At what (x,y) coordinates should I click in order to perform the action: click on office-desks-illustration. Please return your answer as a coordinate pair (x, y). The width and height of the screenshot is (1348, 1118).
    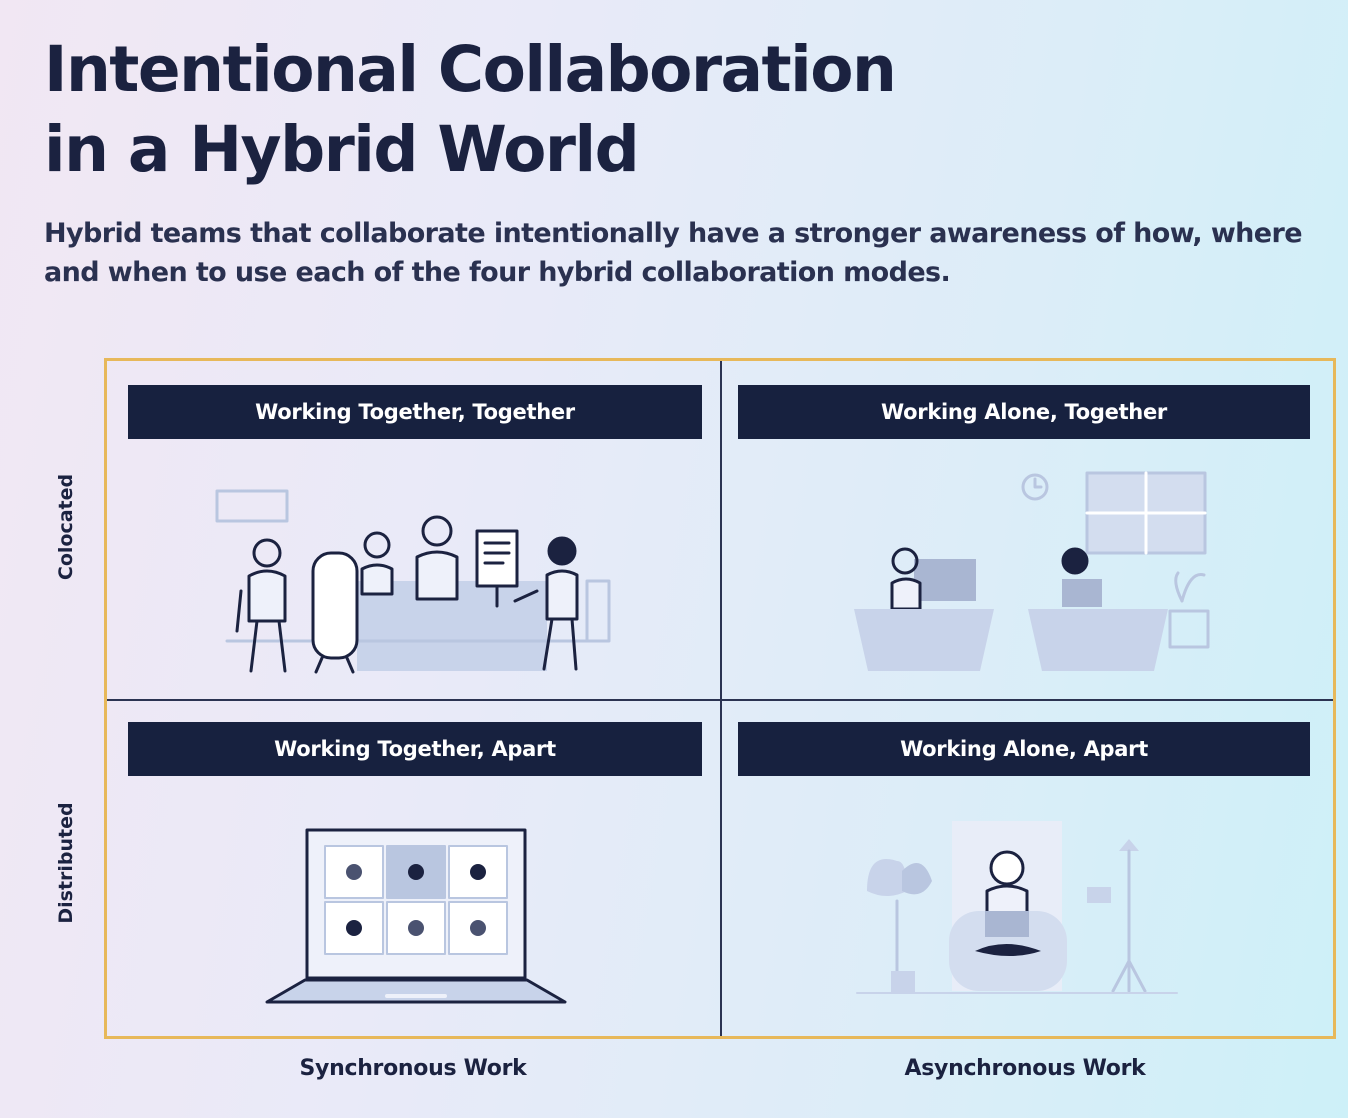
    Looking at the image, I should click on (1032, 571).